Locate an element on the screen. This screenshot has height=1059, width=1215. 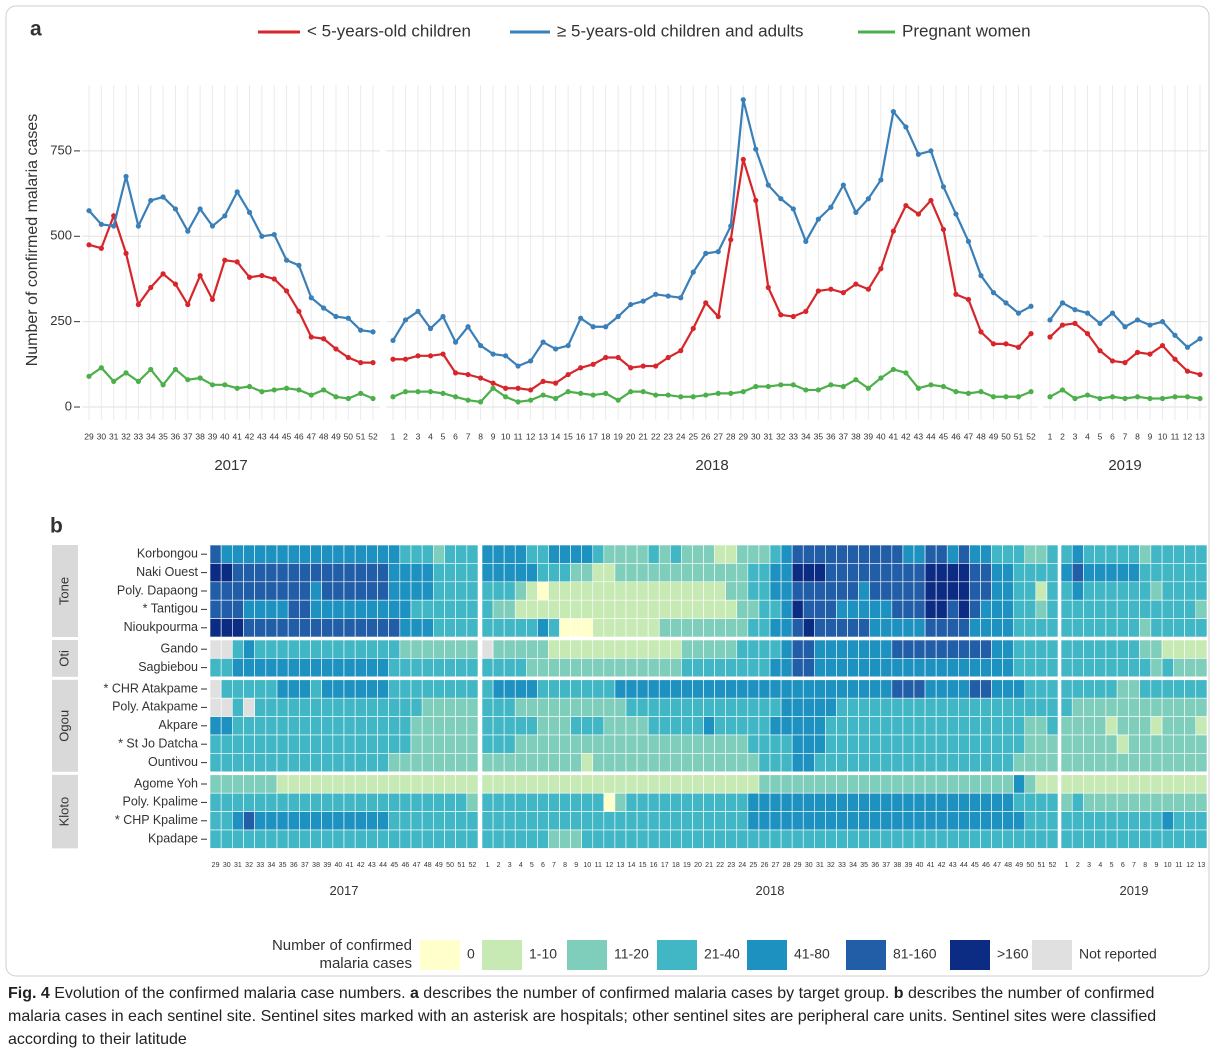
panel-label: a is located at coordinates (36, 29).